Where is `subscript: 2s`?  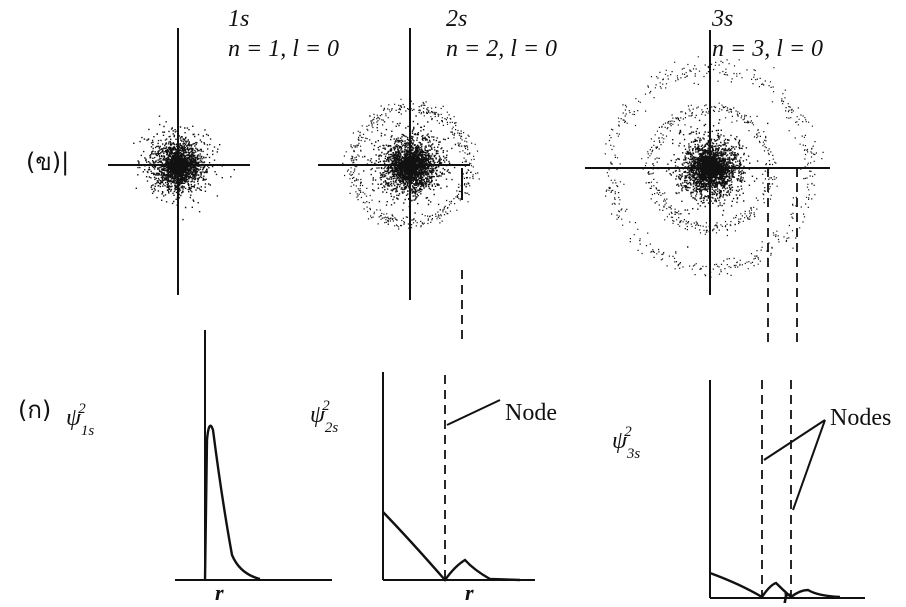 subscript: 2s is located at coordinates (332, 428).